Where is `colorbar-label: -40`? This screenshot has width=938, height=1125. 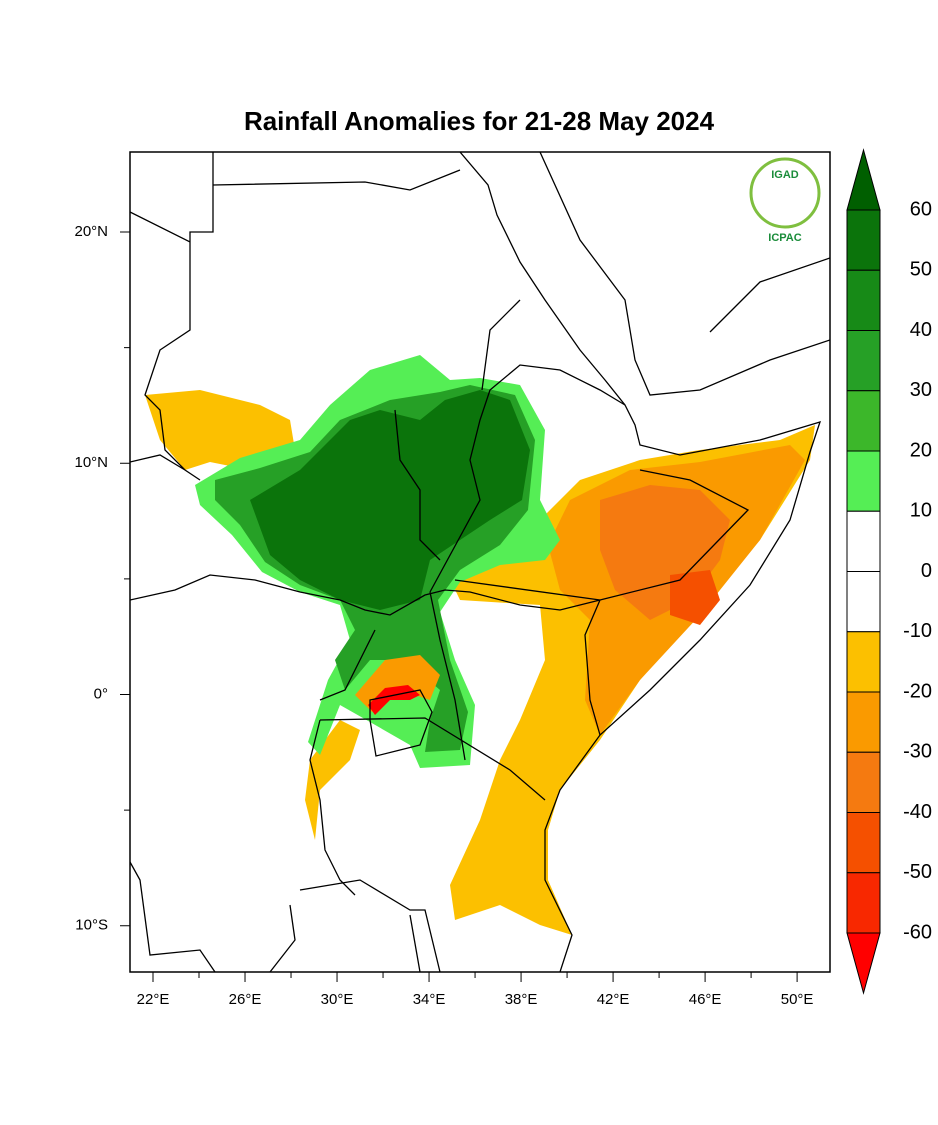
colorbar-label: -40 is located at coordinates (917, 812).